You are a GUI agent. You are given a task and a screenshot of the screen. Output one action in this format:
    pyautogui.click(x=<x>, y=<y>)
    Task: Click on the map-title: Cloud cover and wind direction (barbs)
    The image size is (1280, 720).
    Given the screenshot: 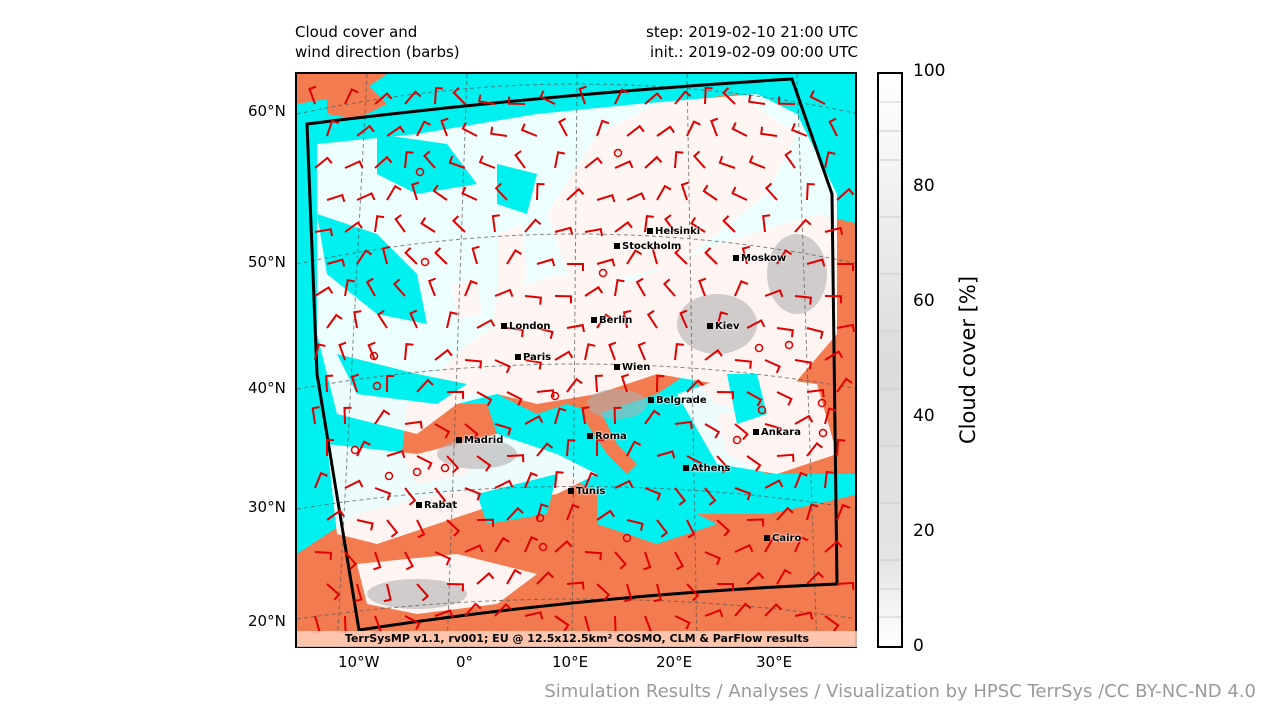 What is the action you would take?
    pyautogui.click(x=377, y=42)
    